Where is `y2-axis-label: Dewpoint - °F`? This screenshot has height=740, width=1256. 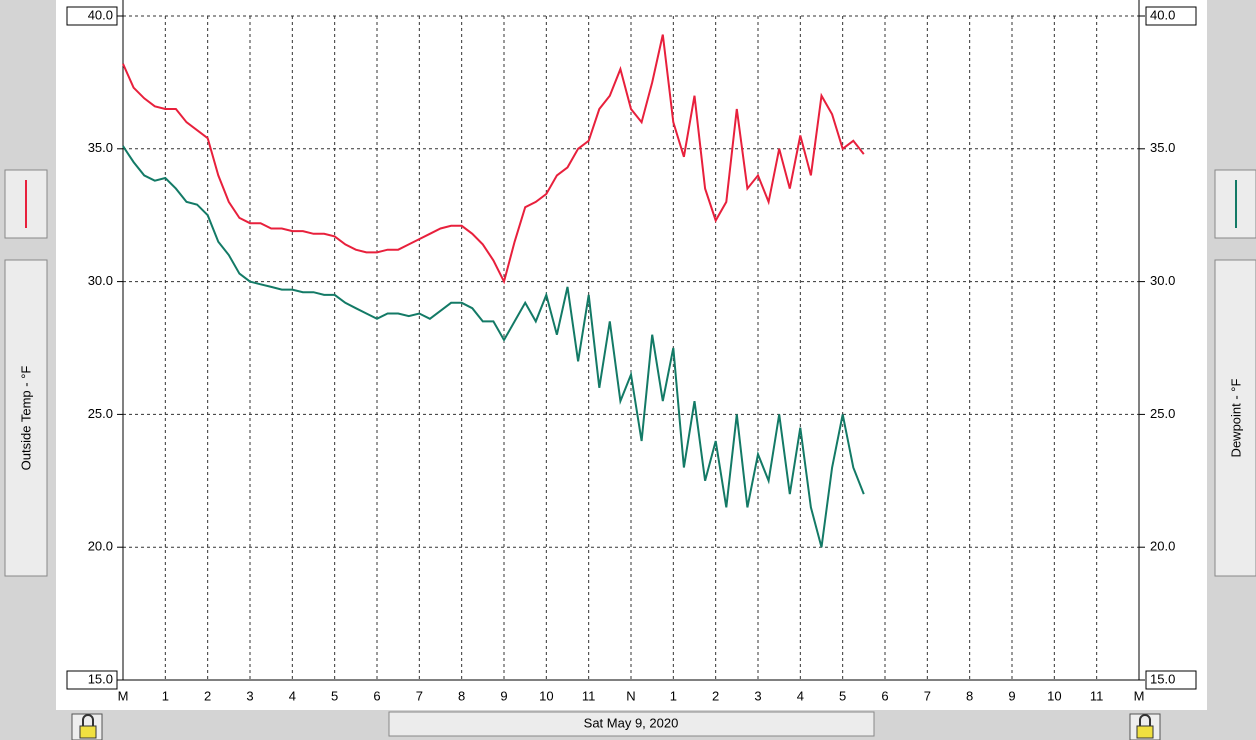 y2-axis-label: Dewpoint - °F is located at coordinates (1235, 417).